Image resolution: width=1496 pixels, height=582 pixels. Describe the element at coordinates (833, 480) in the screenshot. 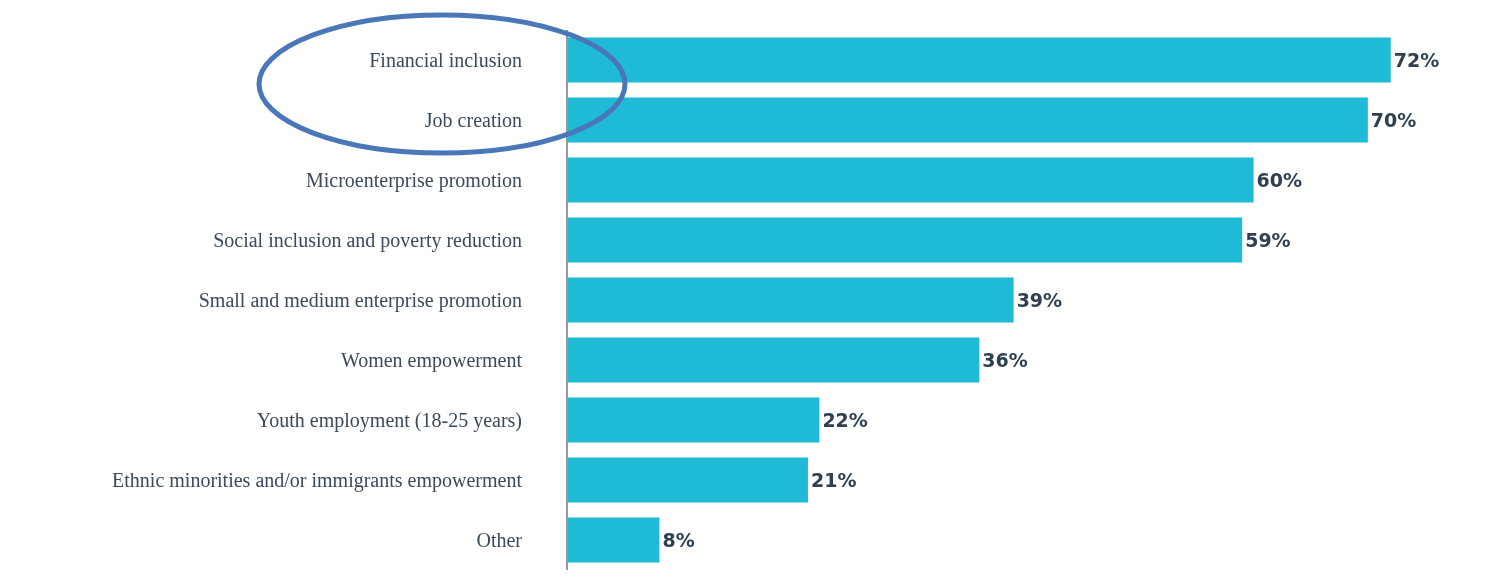

I see `data-label: 21%` at that location.